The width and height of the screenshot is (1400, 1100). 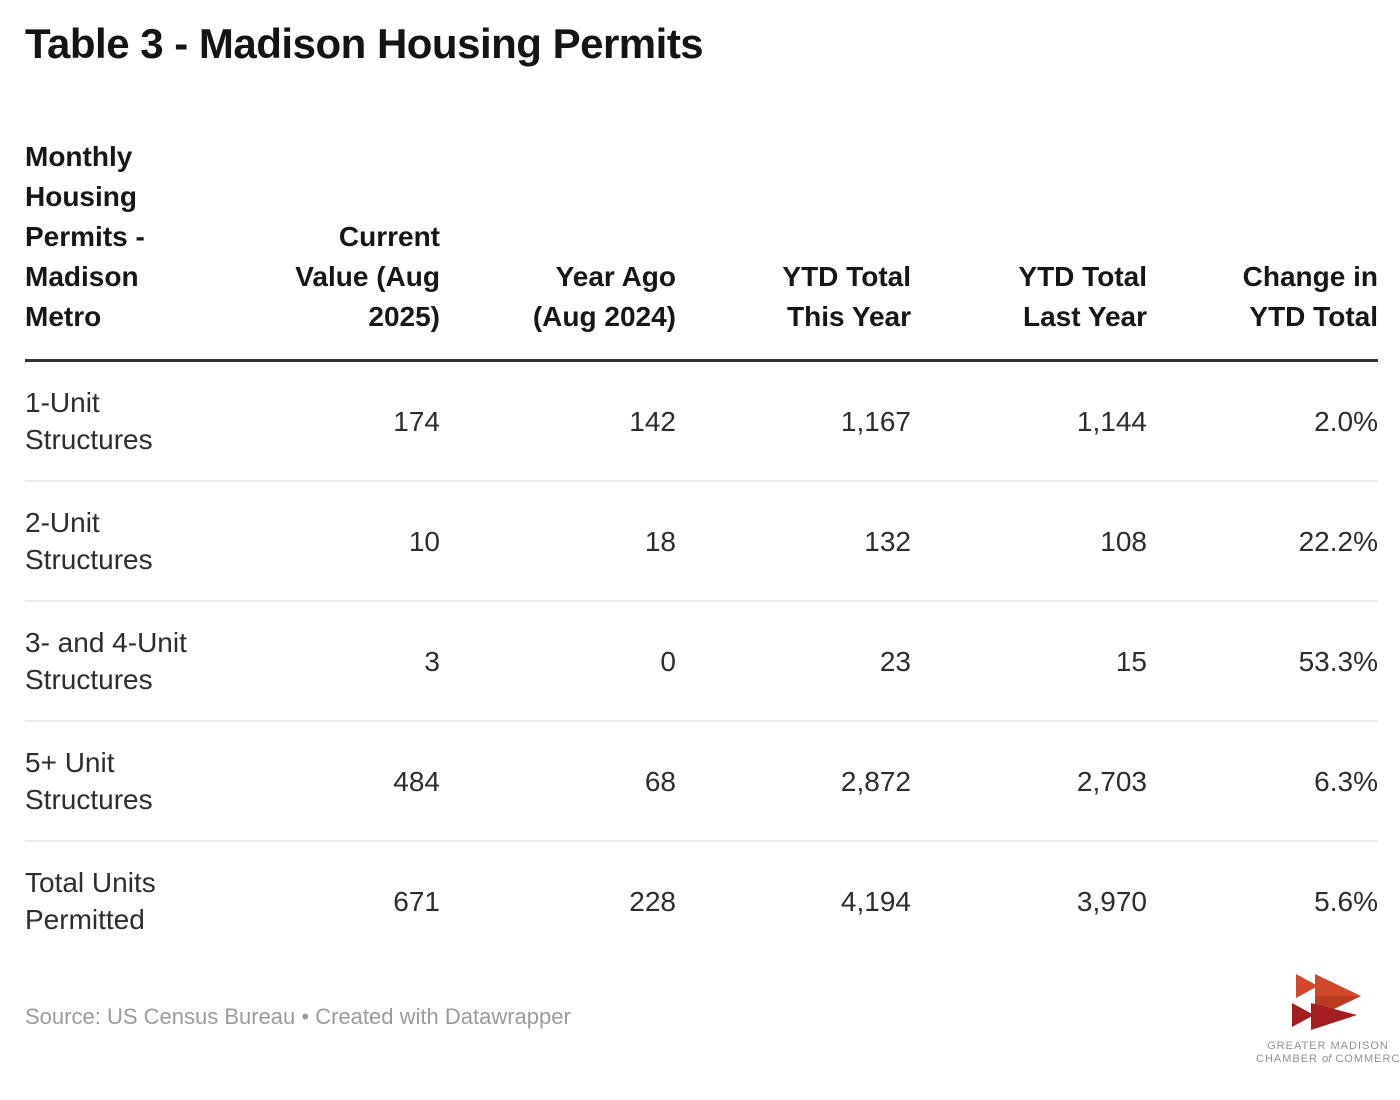 I want to click on table-cell: 6.3%, so click(x=1262, y=781).